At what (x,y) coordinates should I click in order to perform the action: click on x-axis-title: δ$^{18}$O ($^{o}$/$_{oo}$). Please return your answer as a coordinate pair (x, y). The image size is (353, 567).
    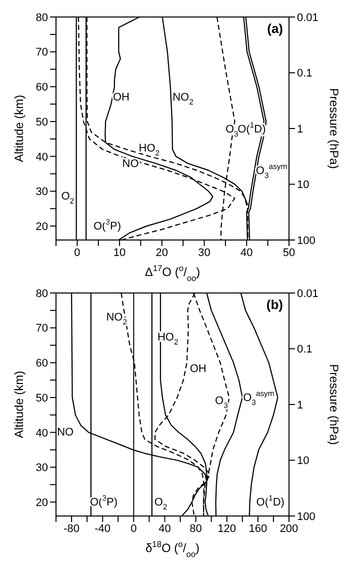
    Looking at the image, I should click on (172, 549).